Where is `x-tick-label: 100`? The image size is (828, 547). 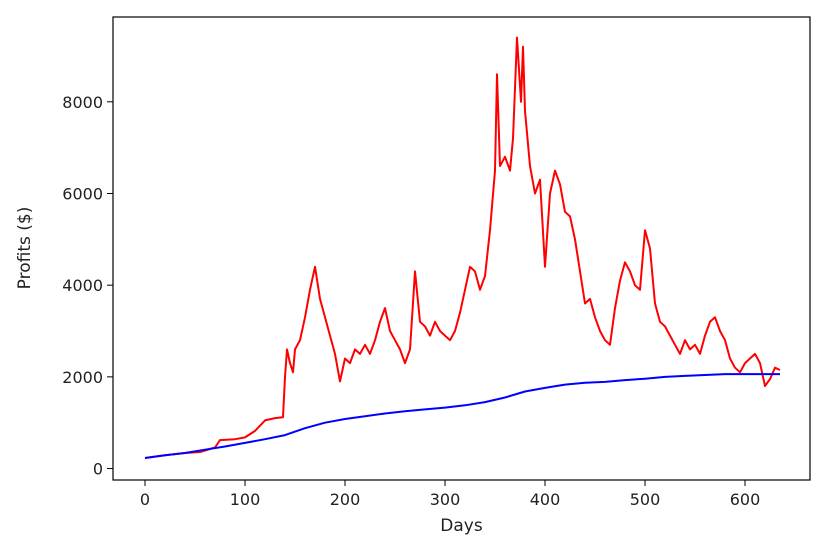 x-tick-label: 100 is located at coordinates (245, 499).